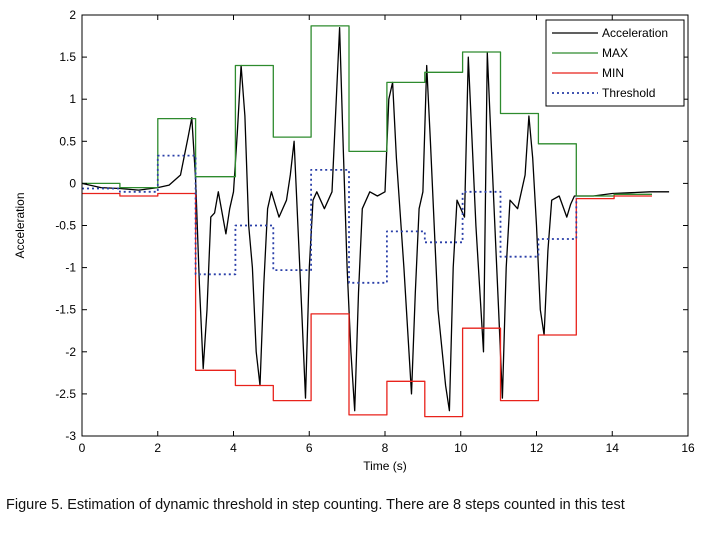 This screenshot has width=710, height=547. I want to click on y-tick-label: -0.5, so click(65, 226).